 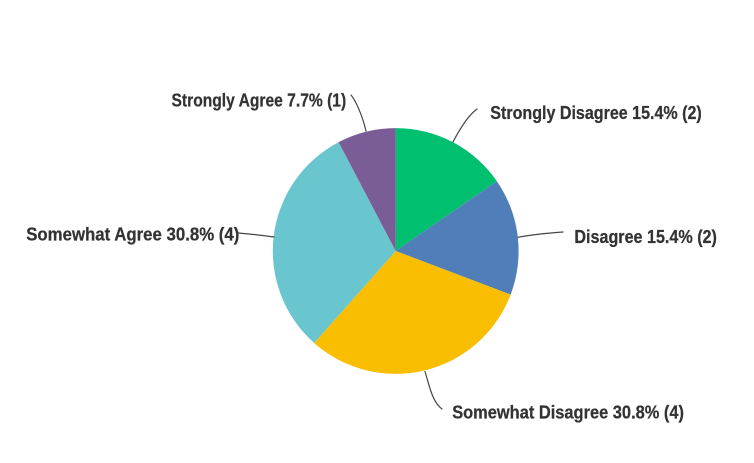 What do you see at coordinates (595, 112) in the screenshot?
I see `svg-text: Strongly Disagree 15.4% (2)` at bounding box center [595, 112].